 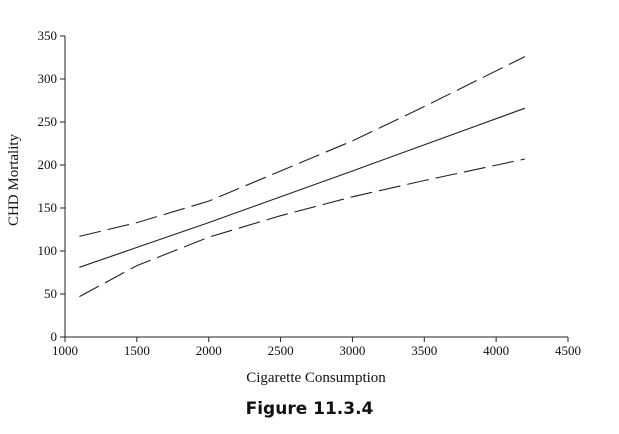 I want to click on y-tick-label: 50, so click(x=50, y=293).